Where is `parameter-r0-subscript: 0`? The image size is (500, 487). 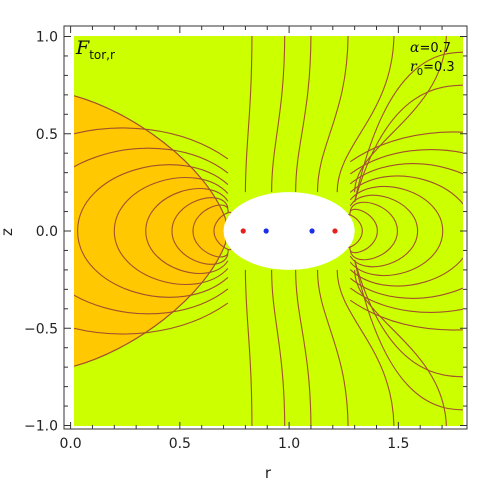
parameter-r0-subscript: 0 is located at coordinates (420, 72).